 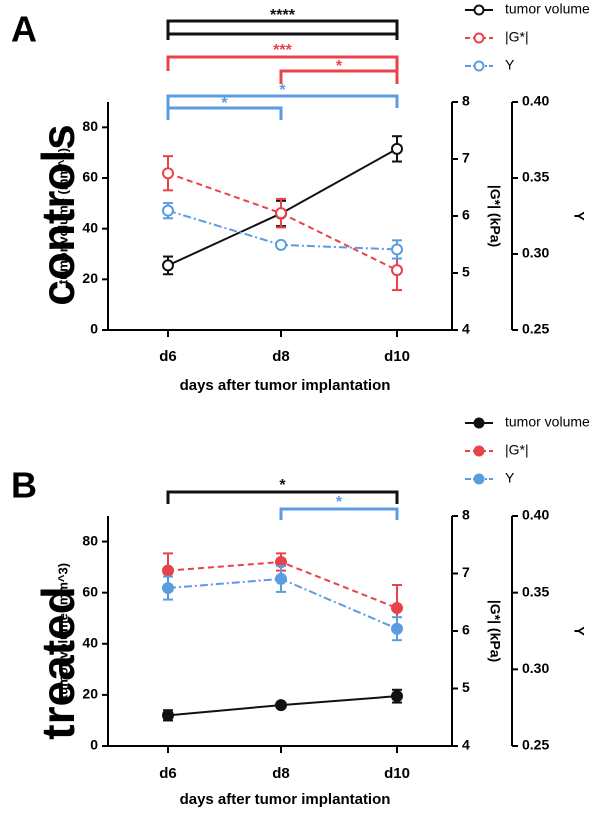 I want to click on panel-b-legend-label: |G*|, so click(x=517, y=450).